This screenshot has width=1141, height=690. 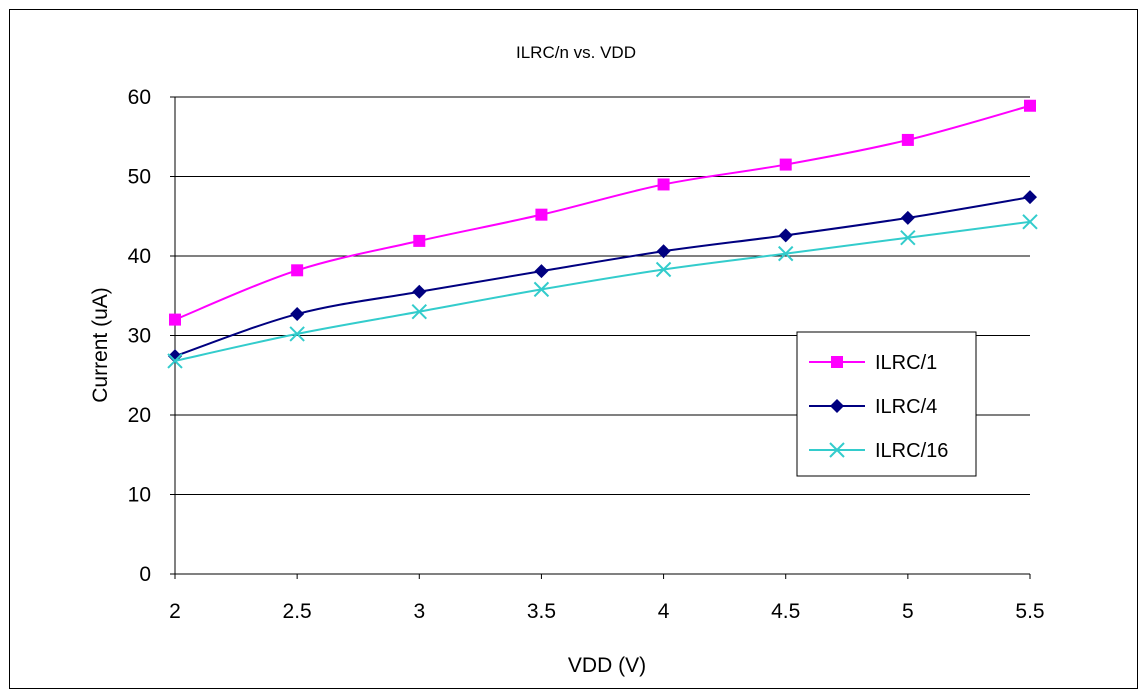 What do you see at coordinates (607, 665) in the screenshot?
I see `x-axis-label: VDD (V)` at bounding box center [607, 665].